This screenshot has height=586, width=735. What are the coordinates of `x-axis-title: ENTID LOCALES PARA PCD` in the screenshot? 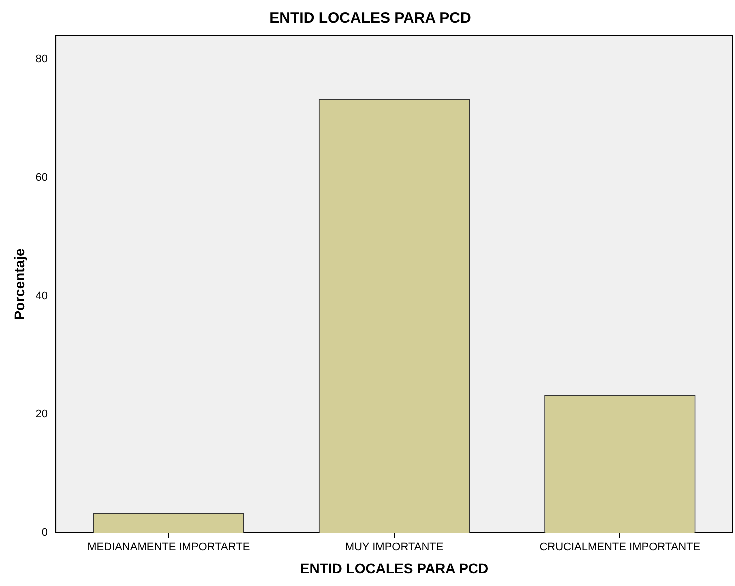 It's located at (394, 568).